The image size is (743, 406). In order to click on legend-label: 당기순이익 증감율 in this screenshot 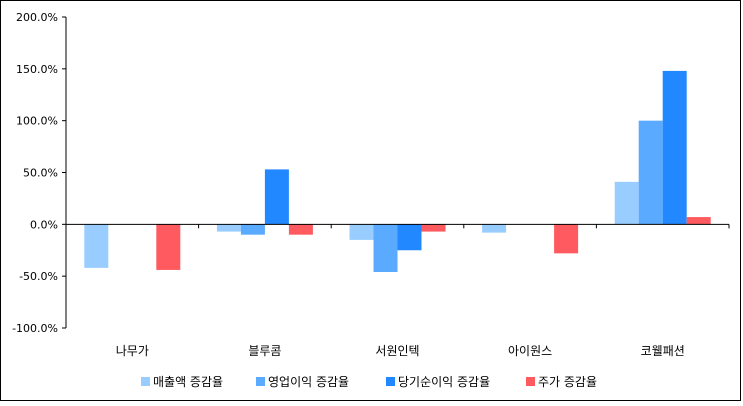, I will do `click(444, 382)`.